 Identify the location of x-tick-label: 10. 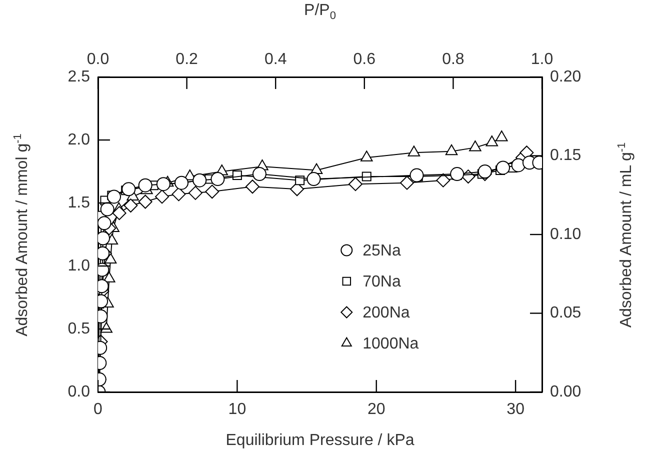
(237, 409).